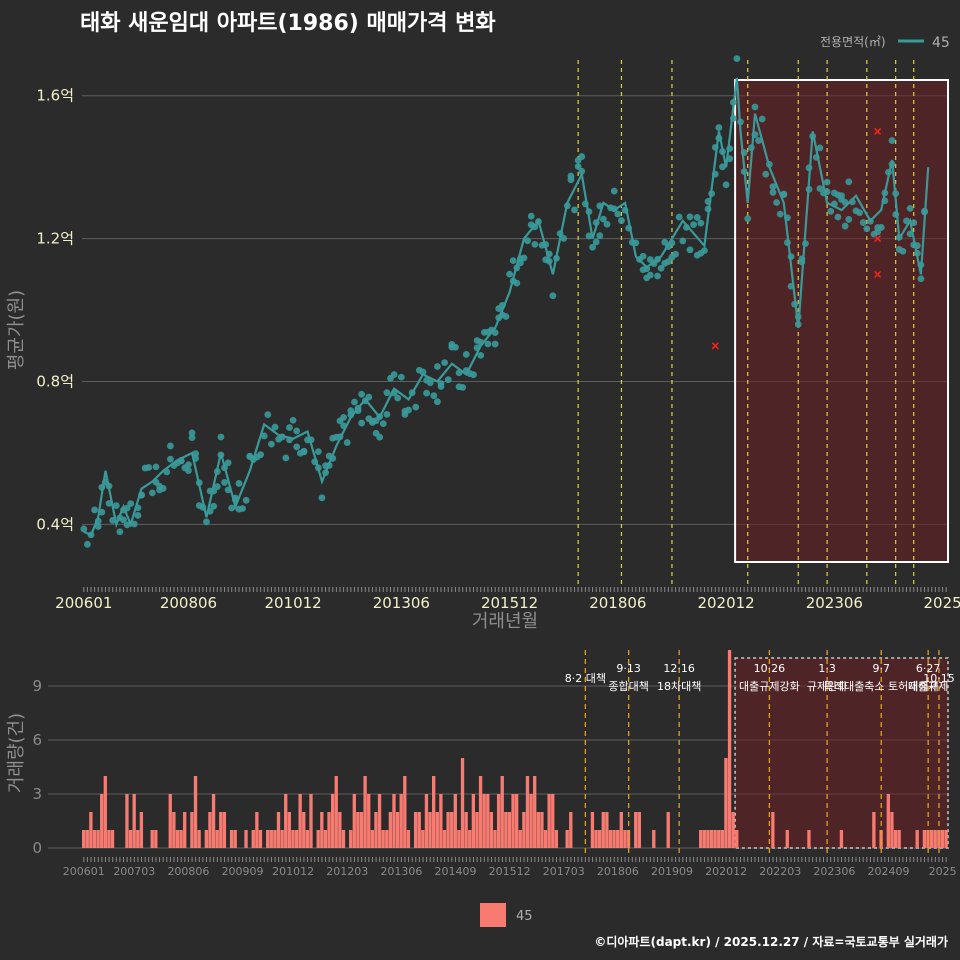  I want to click on policy-event-date: 10·26, so click(770, 668).